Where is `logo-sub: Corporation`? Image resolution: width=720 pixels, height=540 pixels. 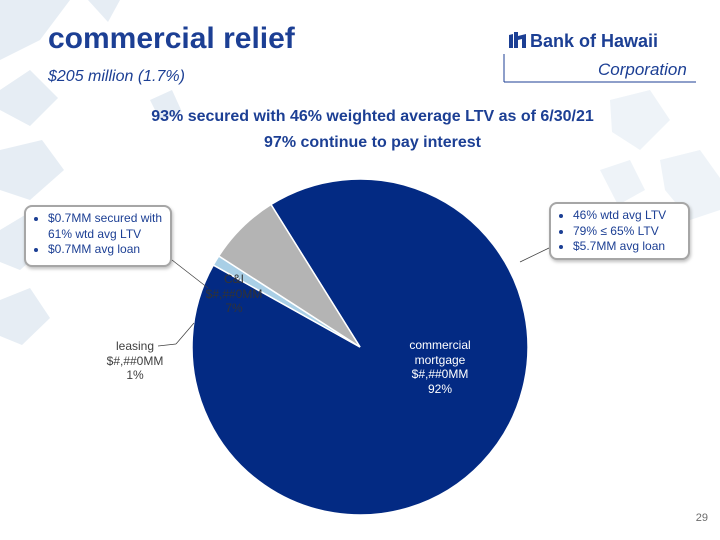
logo-sub: Corporation is located at coordinates (642, 69).